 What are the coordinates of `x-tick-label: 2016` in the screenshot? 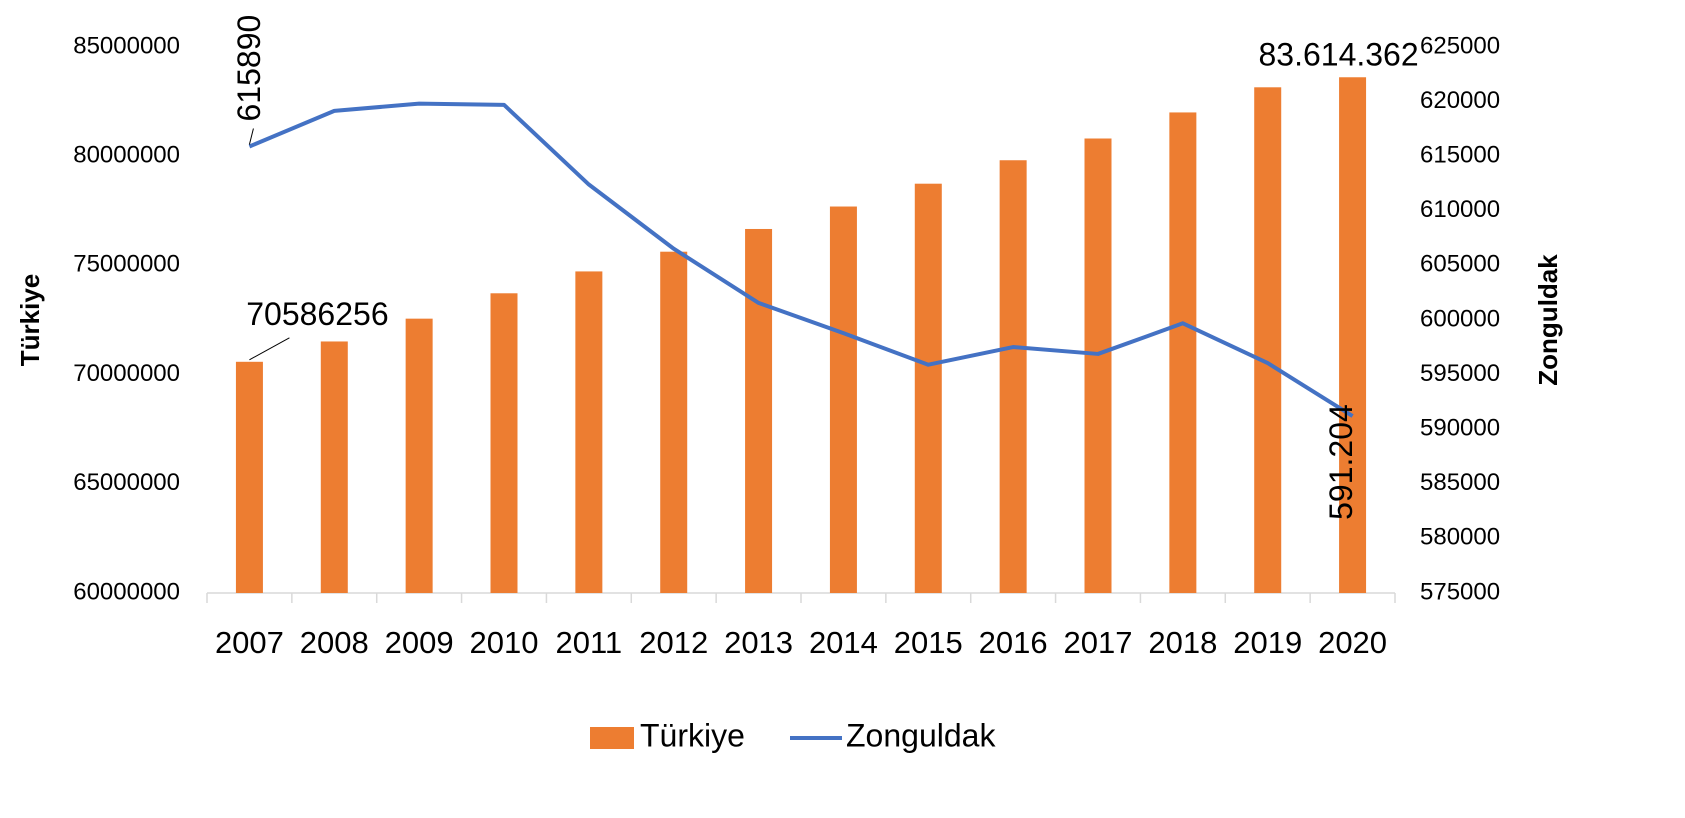 It's located at (1013, 642).